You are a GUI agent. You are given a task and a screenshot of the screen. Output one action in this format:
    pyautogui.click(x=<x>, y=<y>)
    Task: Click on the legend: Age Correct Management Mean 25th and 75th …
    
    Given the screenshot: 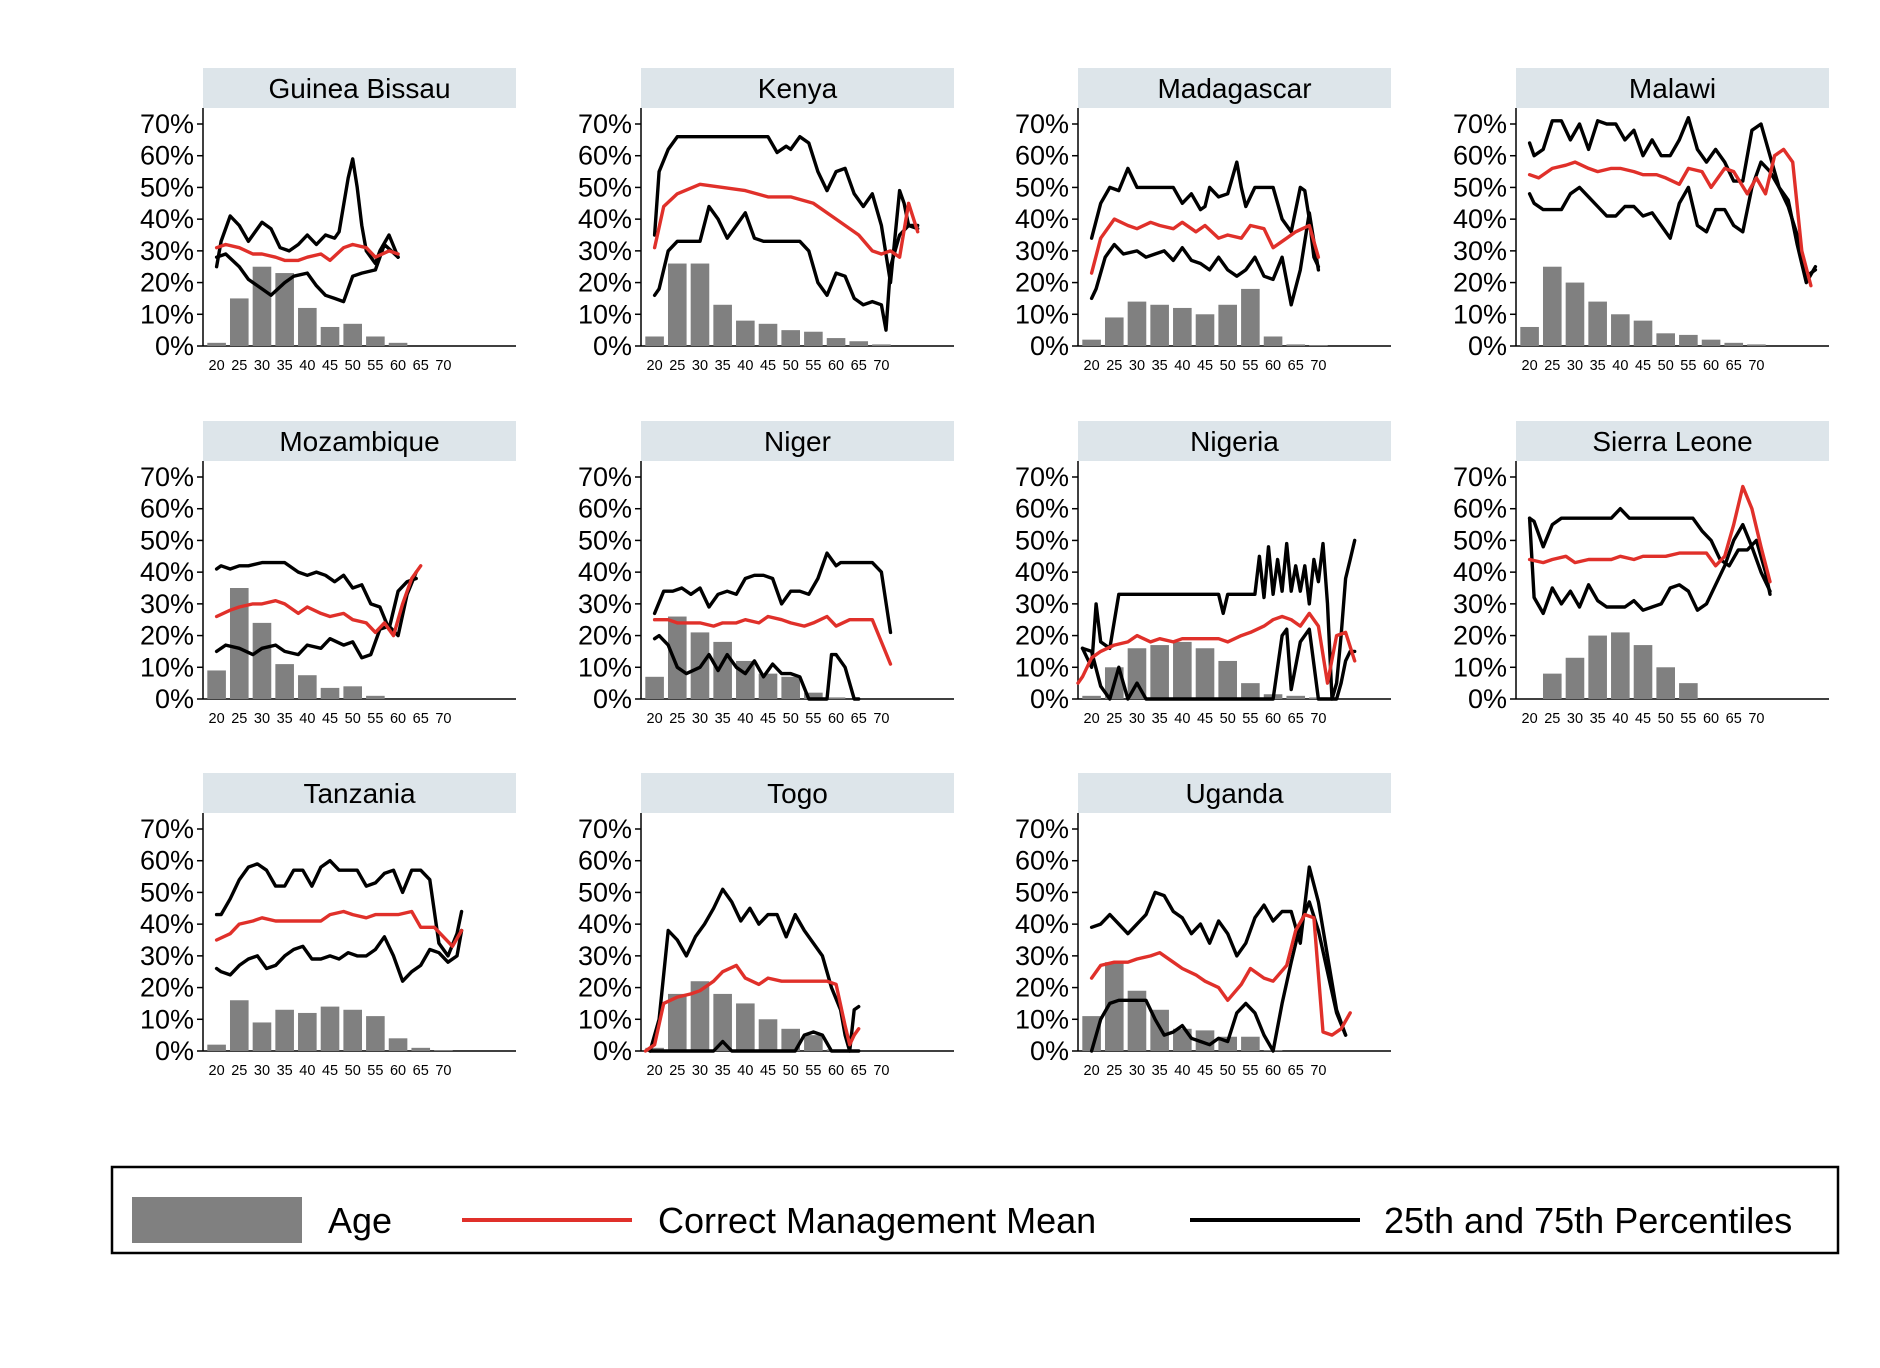 What is the action you would take?
    pyautogui.click(x=975, y=1210)
    